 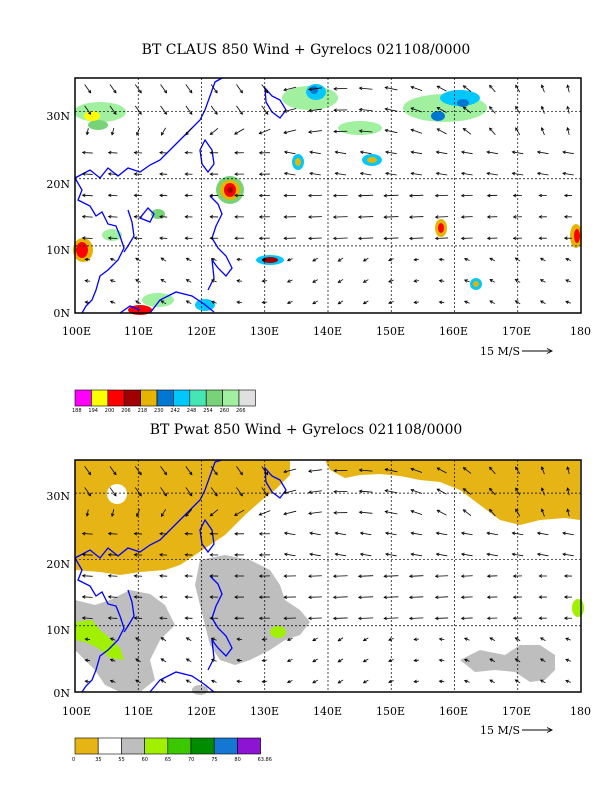 I want to click on panel2-title: BT Pwat 850 Wind + Gyrelocs 021108/0000, so click(x=306, y=430).